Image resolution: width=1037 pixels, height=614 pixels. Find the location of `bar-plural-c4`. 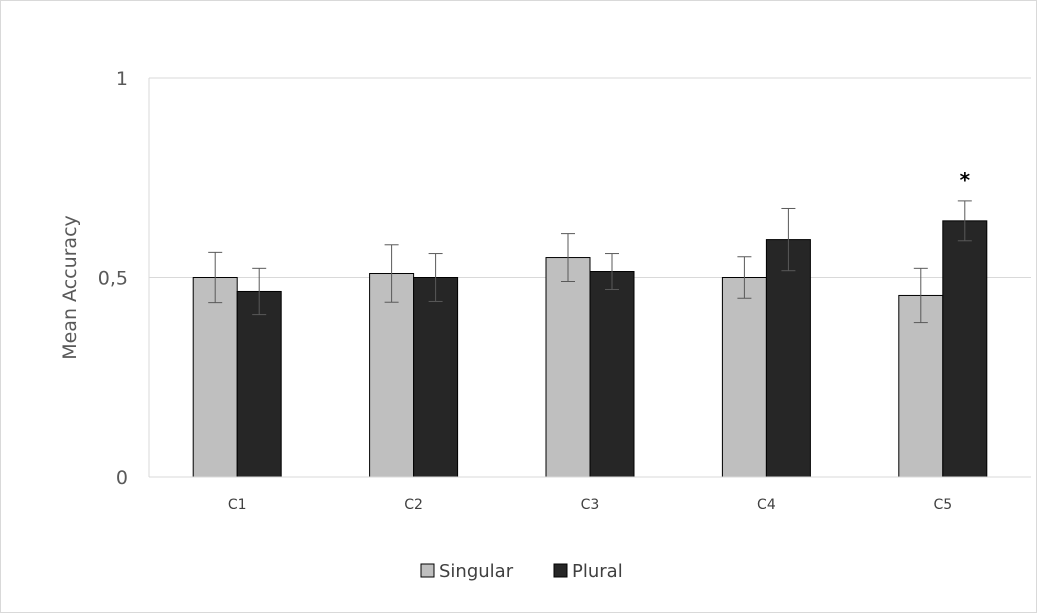

bar-plural-c4 is located at coordinates (788, 358).